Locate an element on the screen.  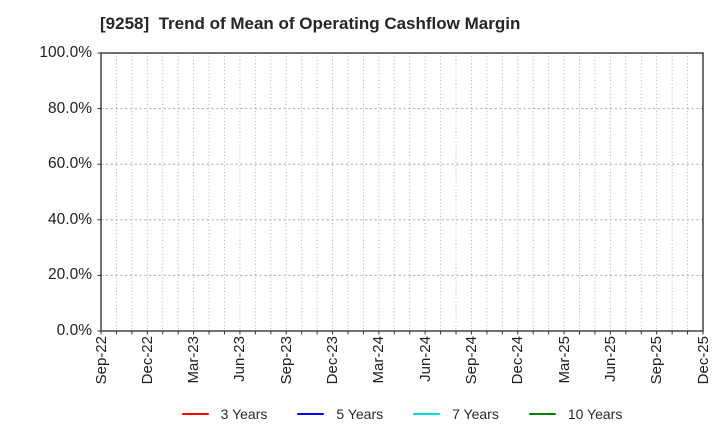
x-tick-label: Dec-24 is located at coordinates (518, 360).